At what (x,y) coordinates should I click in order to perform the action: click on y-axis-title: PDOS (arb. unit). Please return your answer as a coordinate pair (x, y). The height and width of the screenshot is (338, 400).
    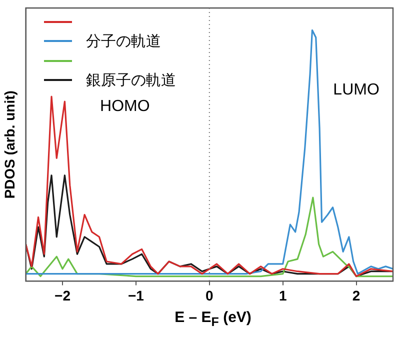
    Looking at the image, I should click on (9, 144).